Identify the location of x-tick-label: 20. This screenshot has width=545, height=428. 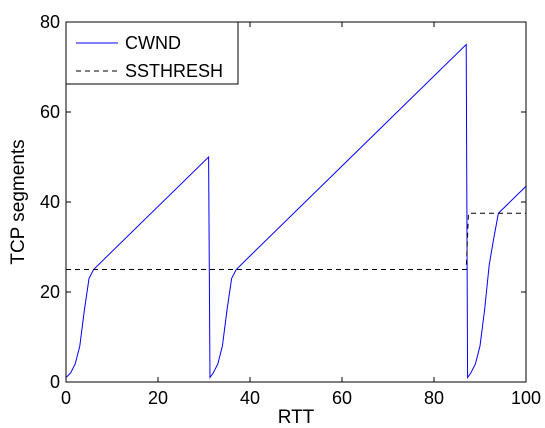
(158, 398).